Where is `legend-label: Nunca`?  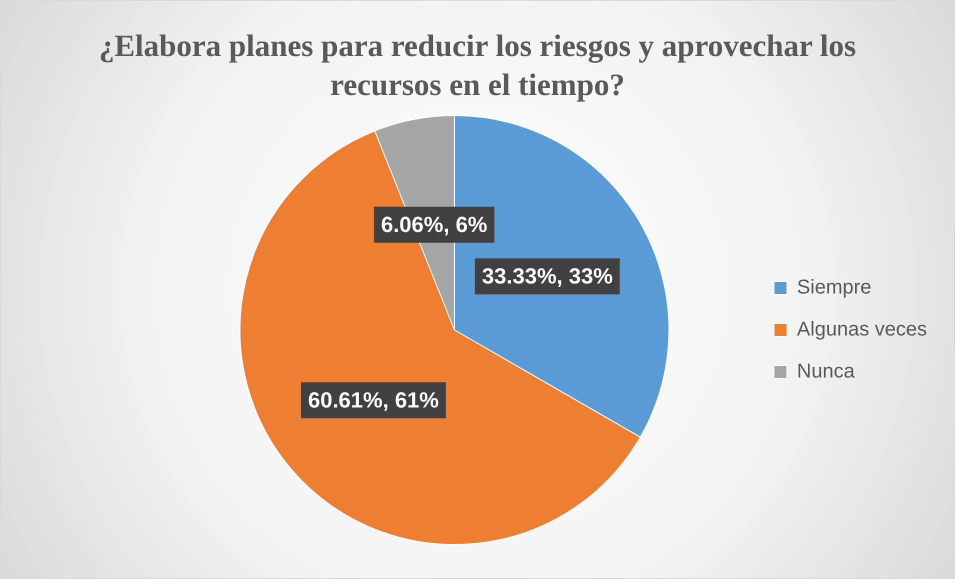
legend-label: Nunca is located at coordinates (826, 371).